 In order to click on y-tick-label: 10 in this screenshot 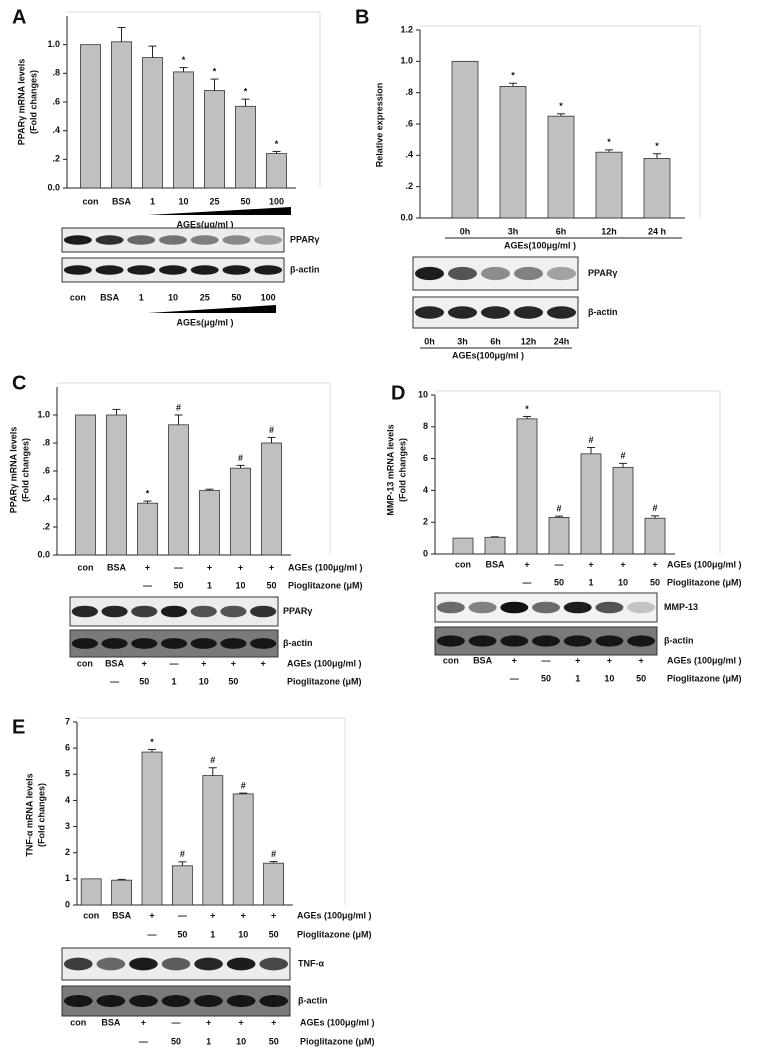, I will do `click(423, 394)`.